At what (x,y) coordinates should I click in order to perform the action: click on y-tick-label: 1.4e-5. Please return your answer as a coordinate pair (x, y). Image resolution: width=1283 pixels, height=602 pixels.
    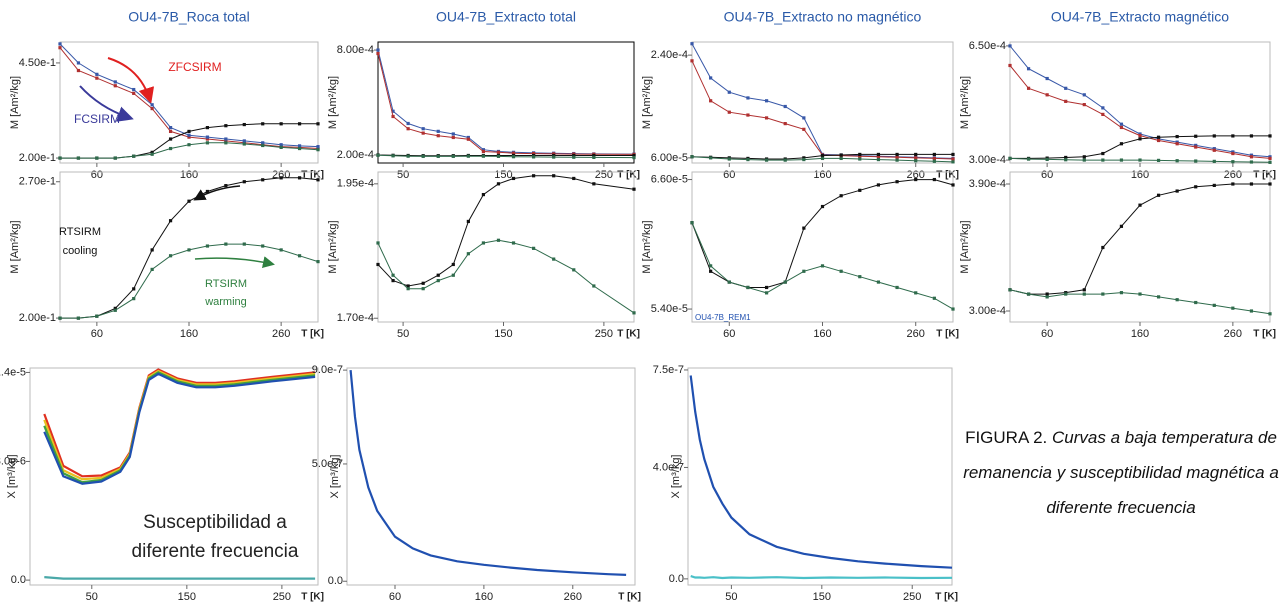
    Looking at the image, I should click on (13, 372).